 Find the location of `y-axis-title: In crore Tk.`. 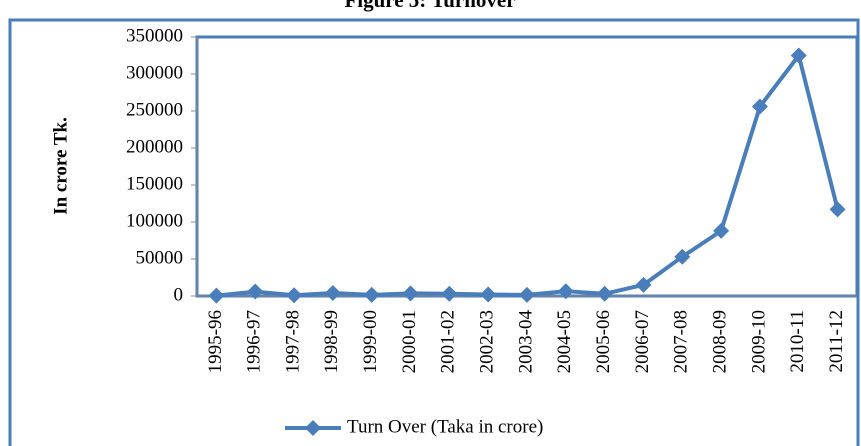

y-axis-title: In crore Tk. is located at coordinates (60, 166).